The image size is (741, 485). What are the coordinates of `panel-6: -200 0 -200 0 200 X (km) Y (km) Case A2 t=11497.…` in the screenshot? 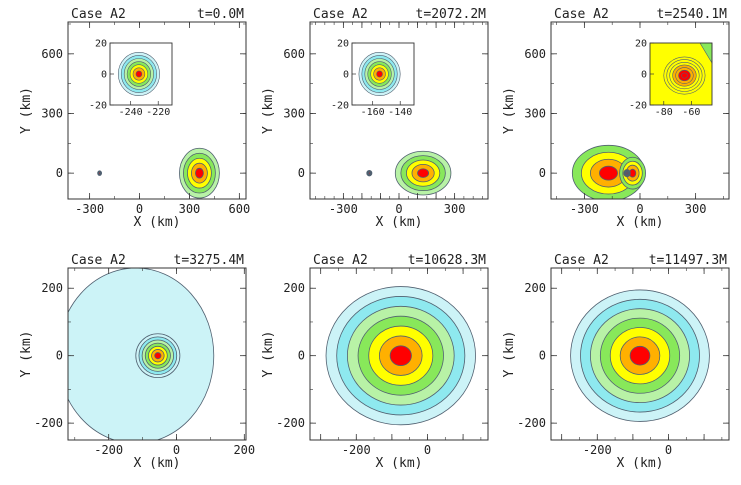 It's located at (616, 362).